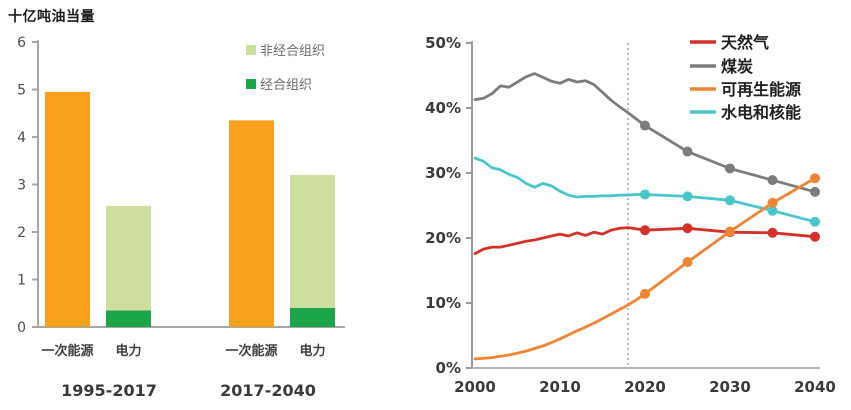 Image resolution: width=851 pixels, height=410 pixels. I want to click on line-y-tick-label: 20%, so click(443, 238).